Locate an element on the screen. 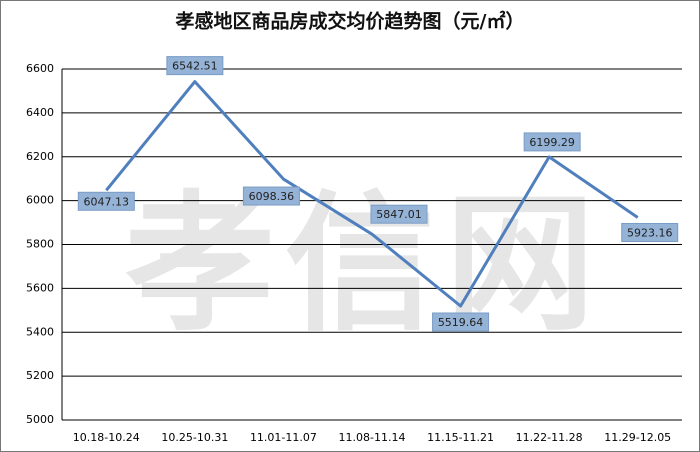 The image size is (700, 452). value-label: 6542.51 is located at coordinates (195, 66).